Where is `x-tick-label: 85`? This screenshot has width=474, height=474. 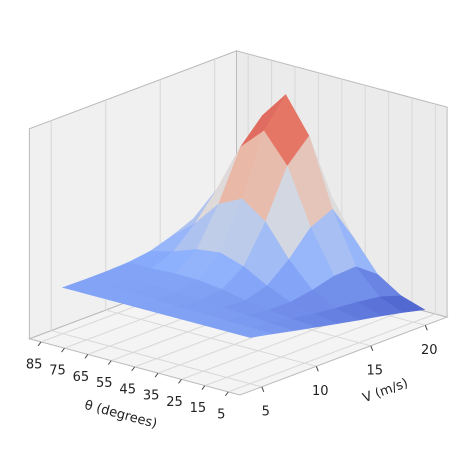
x-tick-label: 85 is located at coordinates (34, 364).